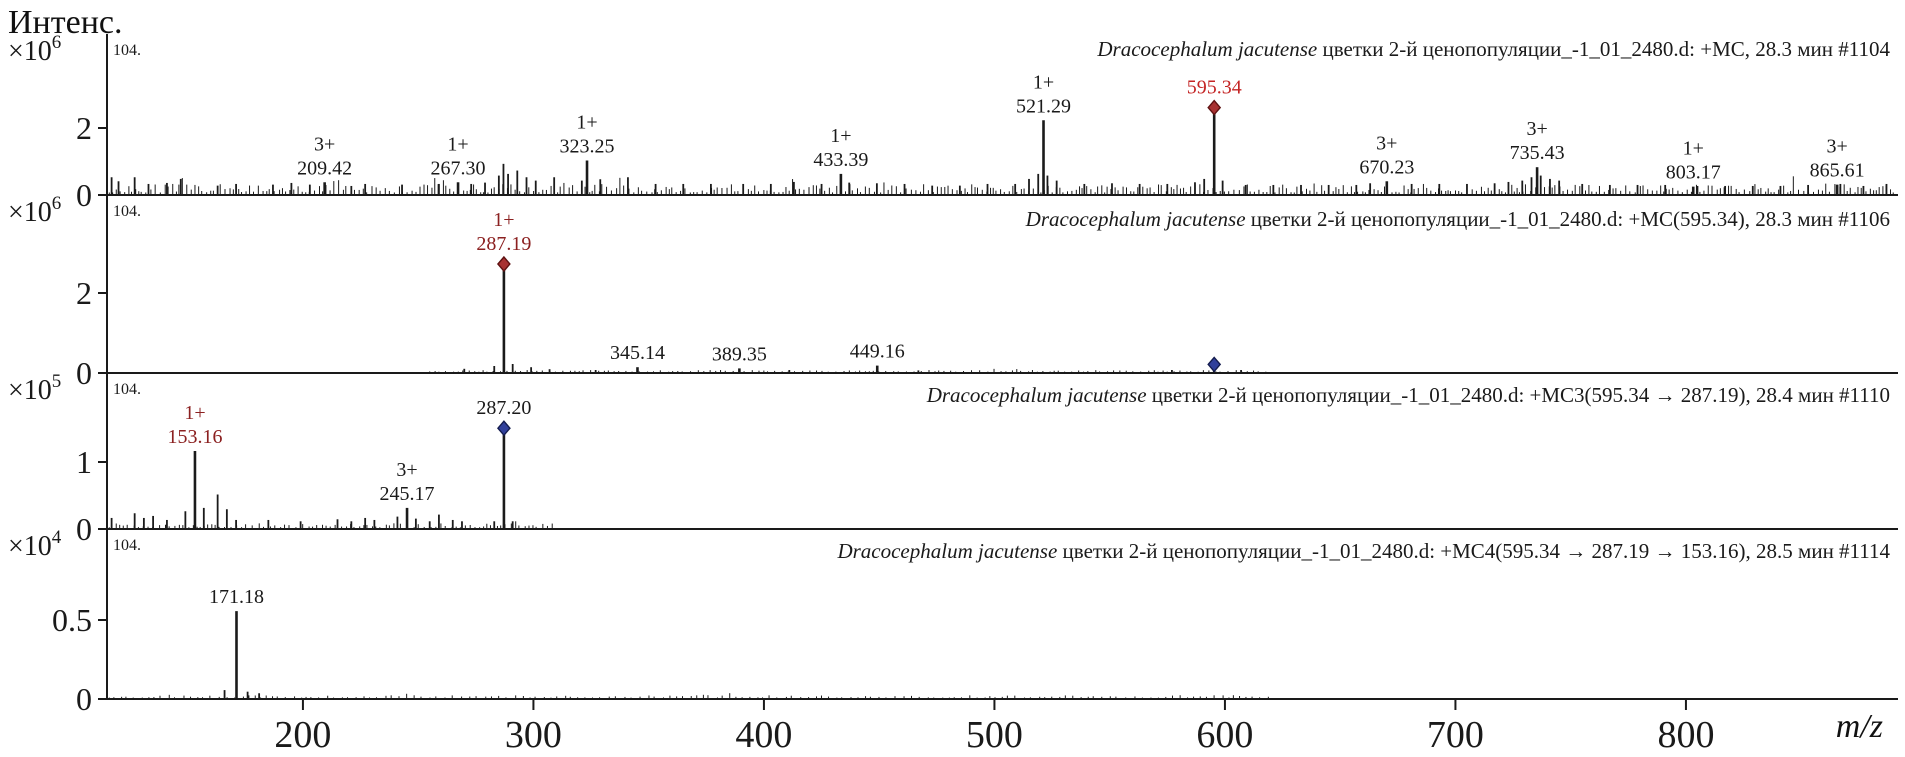 This screenshot has height=757, width=1905. What do you see at coordinates (503, 244) in the screenshot?
I see `peak-mass-label: 287.19` at bounding box center [503, 244].